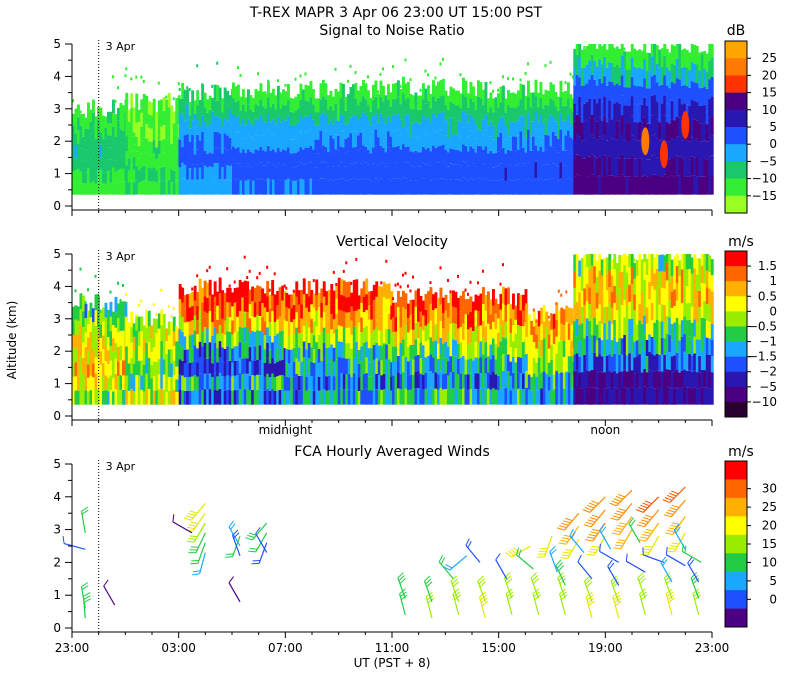 The height and width of the screenshot is (700, 800). Describe the element at coordinates (178, 648) in the screenshot. I see `x-tick-label: 03:00` at that location.